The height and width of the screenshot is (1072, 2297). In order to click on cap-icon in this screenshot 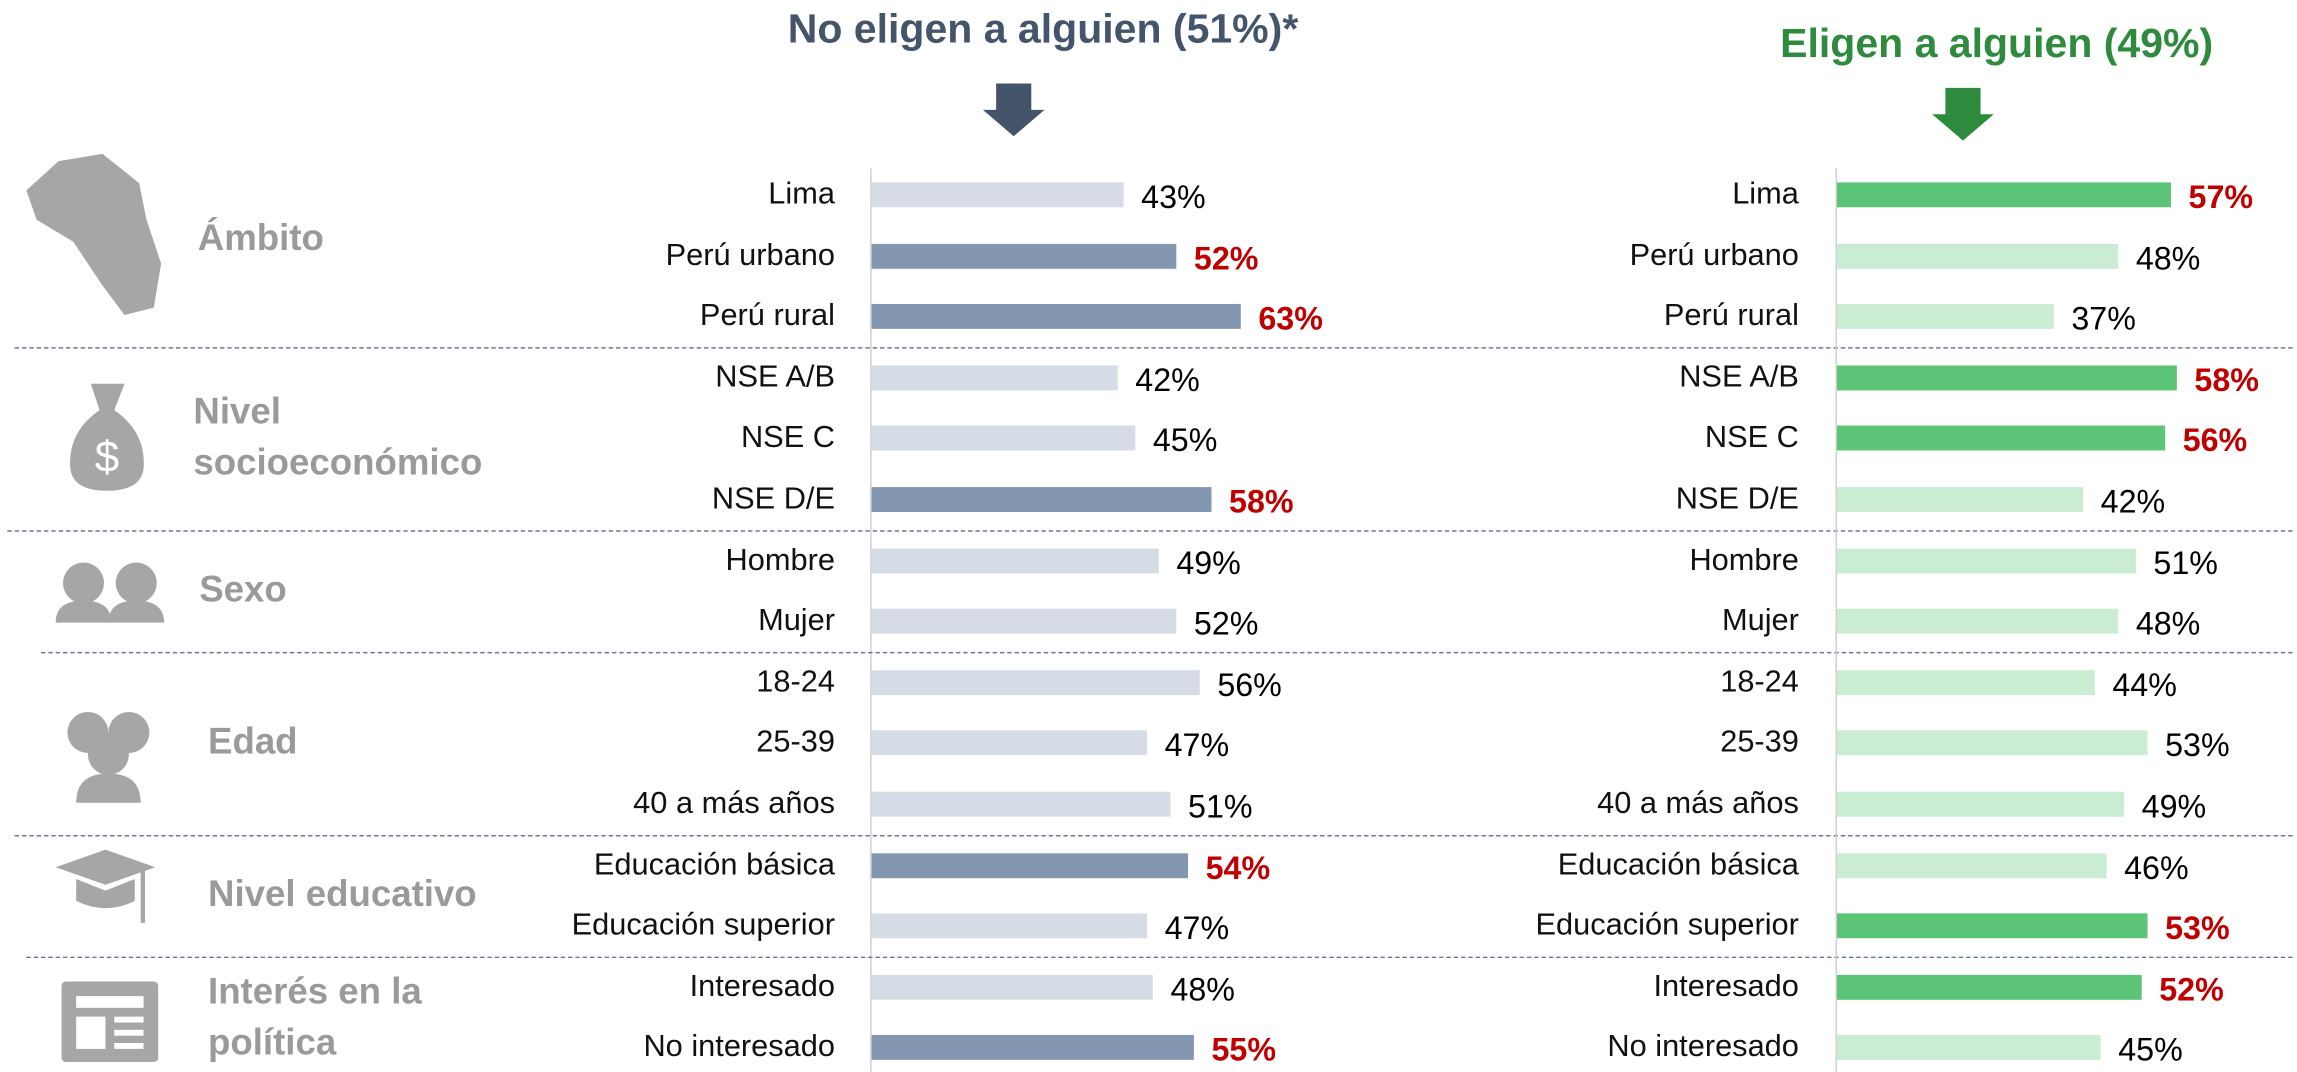, I will do `click(105, 867)`.